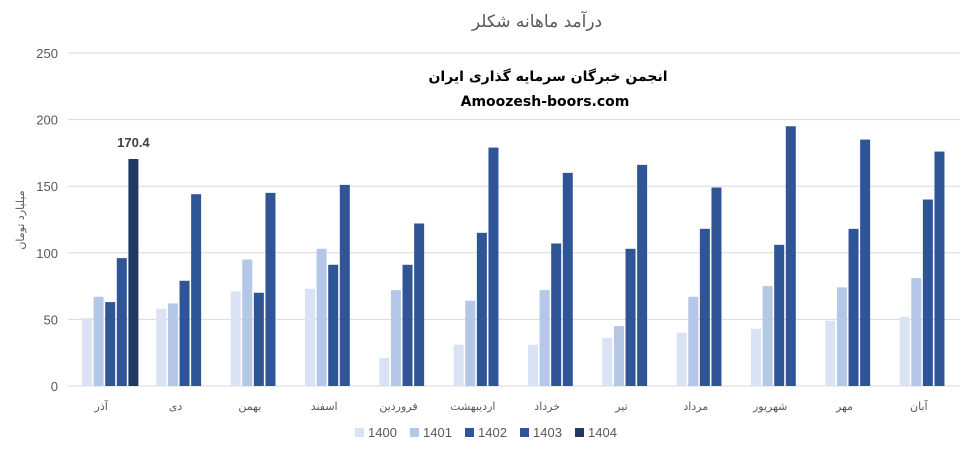 The image size is (967, 460). I want to click on chart-title: درآمد ماهانه شکلر, so click(536, 21).